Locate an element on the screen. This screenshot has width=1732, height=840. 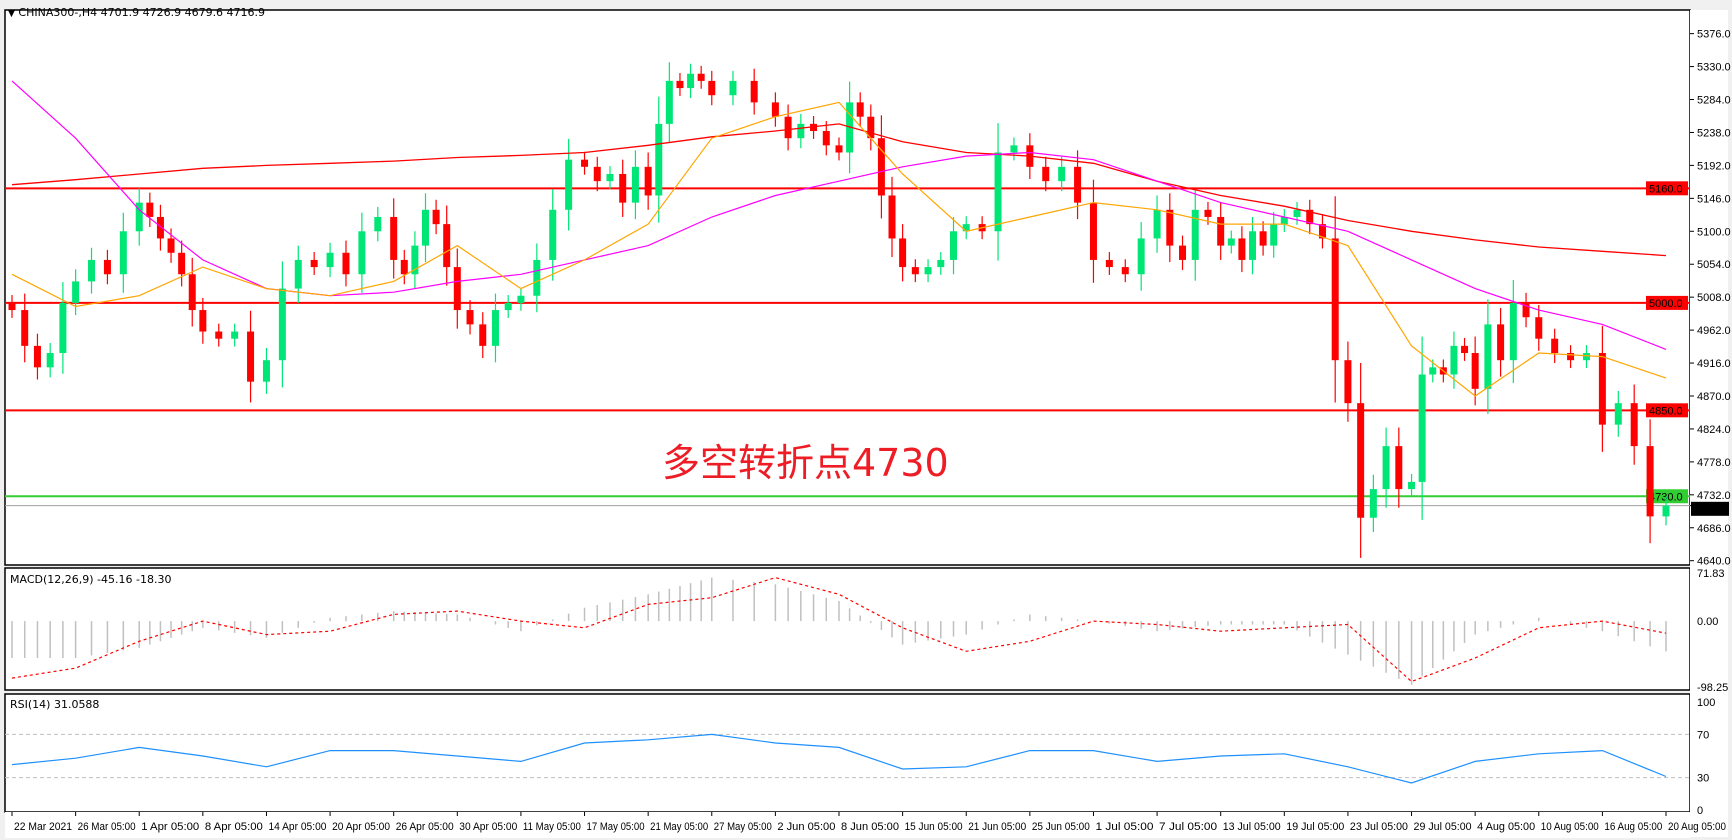
rsi-line is located at coordinates (839, 758).